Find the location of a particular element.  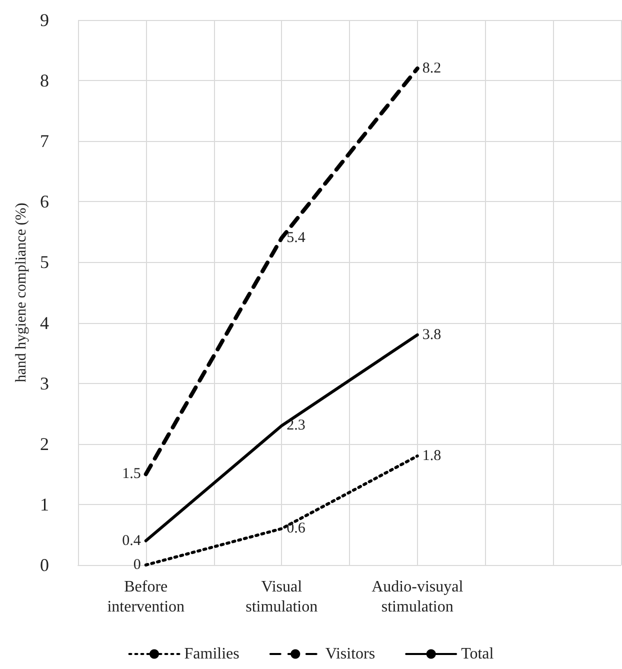

y-tick-label: 0 is located at coordinates (44, 565).